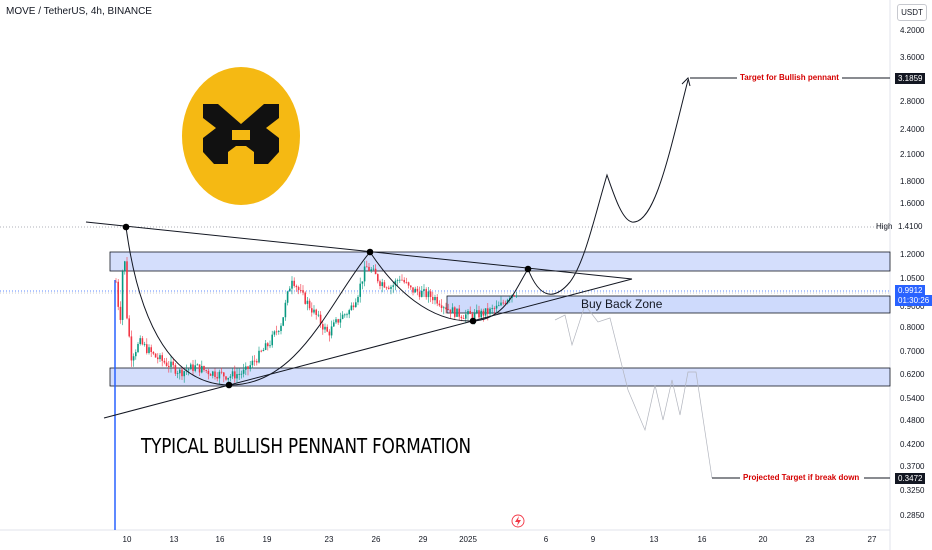  Describe the element at coordinates (686, 82) in the screenshot. I see `bullish-arrow-head` at that location.